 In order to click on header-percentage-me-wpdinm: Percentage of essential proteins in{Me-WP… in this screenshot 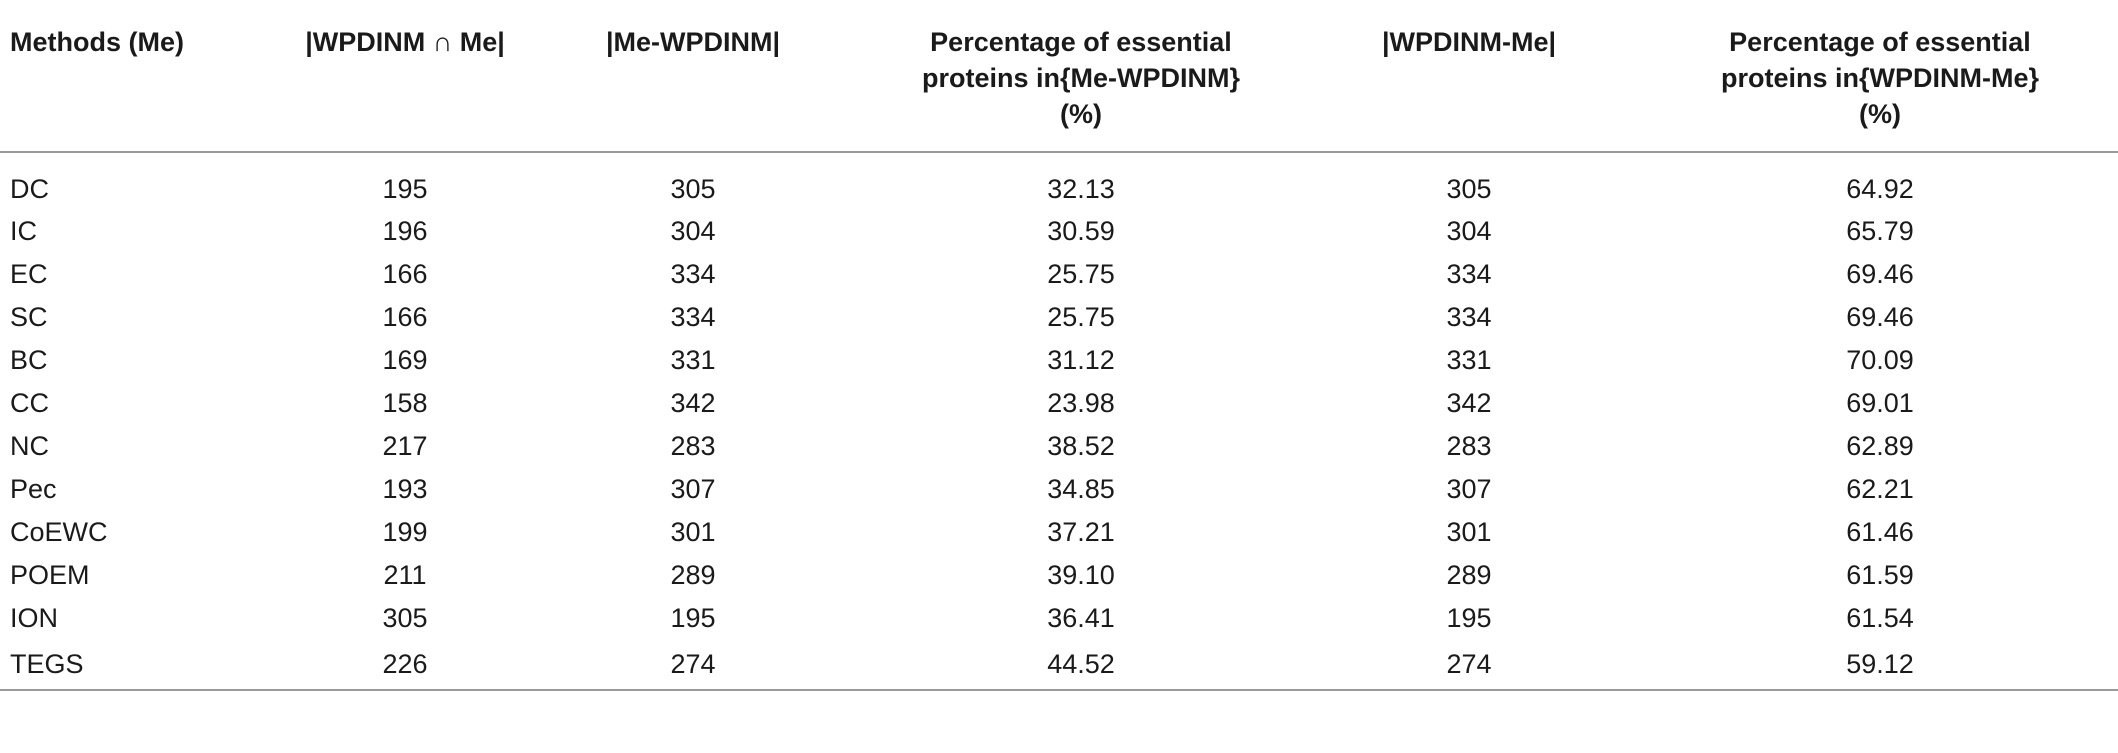, I will do `click(1081, 82)`.